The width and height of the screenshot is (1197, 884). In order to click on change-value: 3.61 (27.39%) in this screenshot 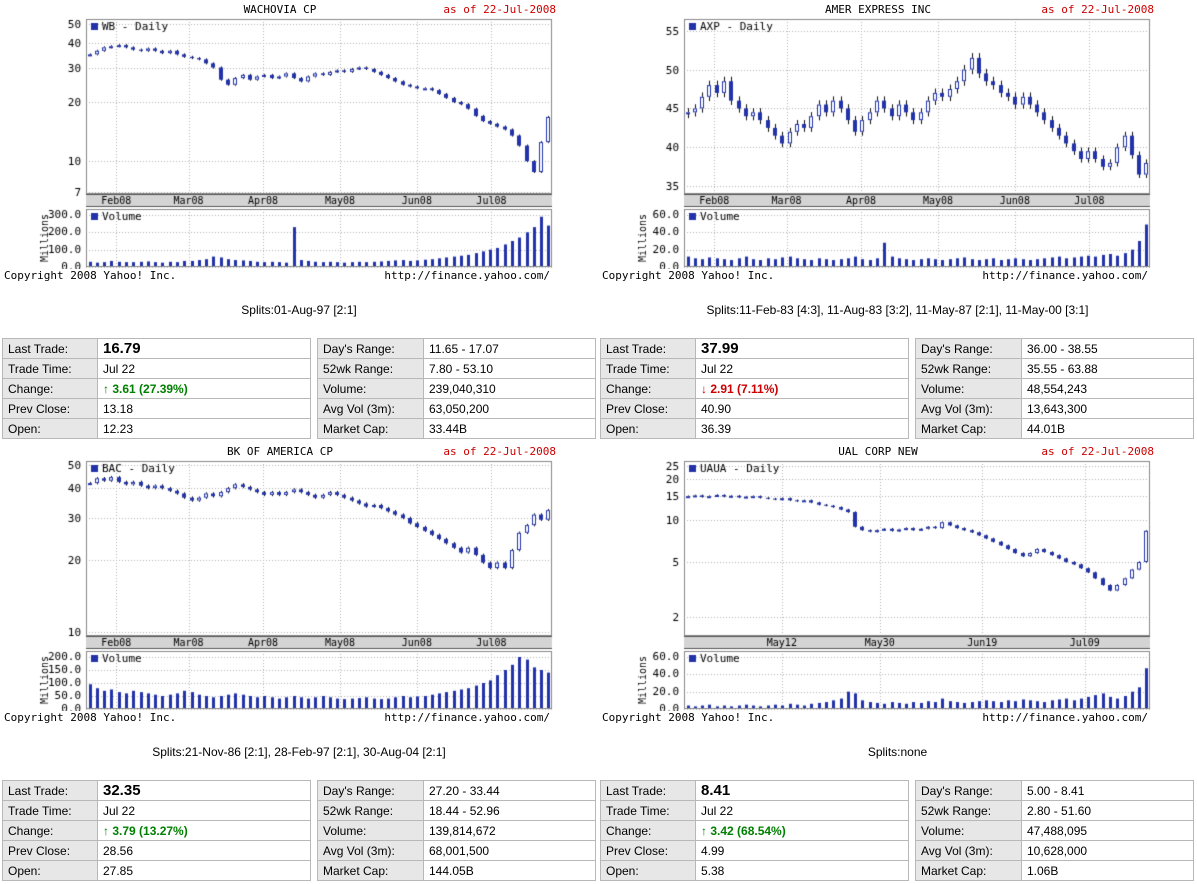, I will do `click(148, 388)`.